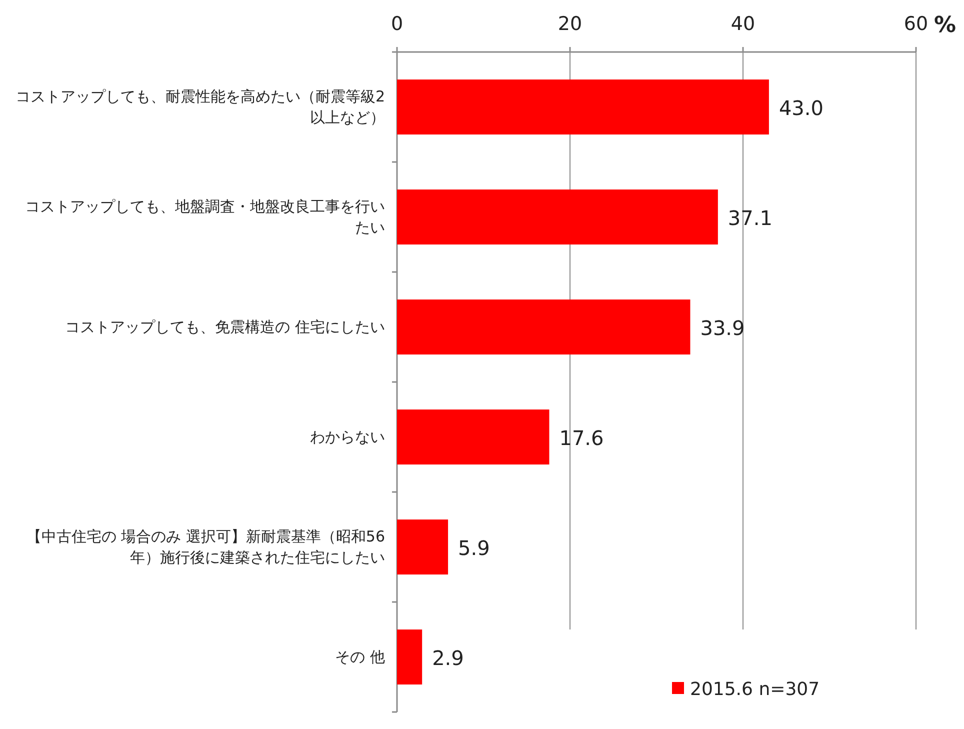 The image size is (964, 729). Describe the element at coordinates (743, 24) in the screenshot. I see `x-tick-label: 40` at that location.